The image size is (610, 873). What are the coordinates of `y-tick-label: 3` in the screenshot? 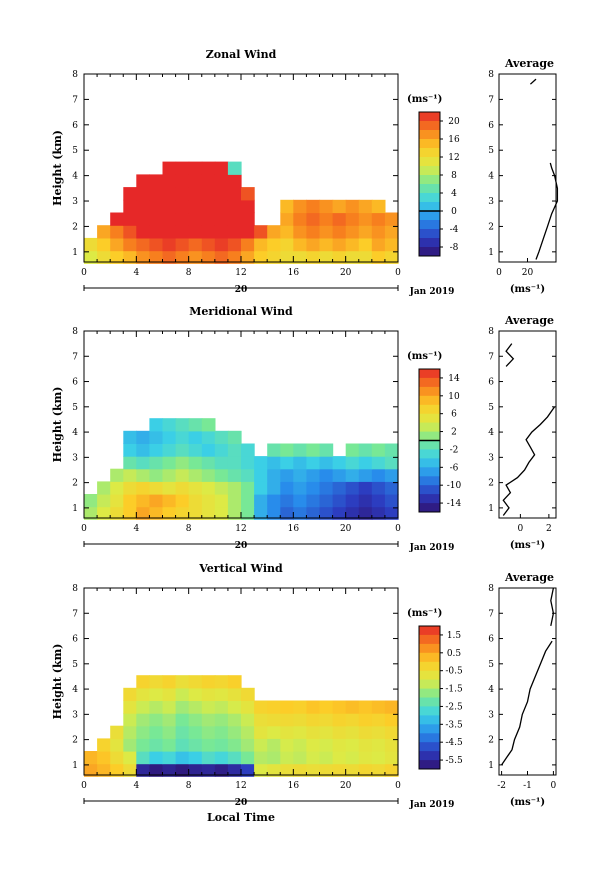 It's located at (75, 458).